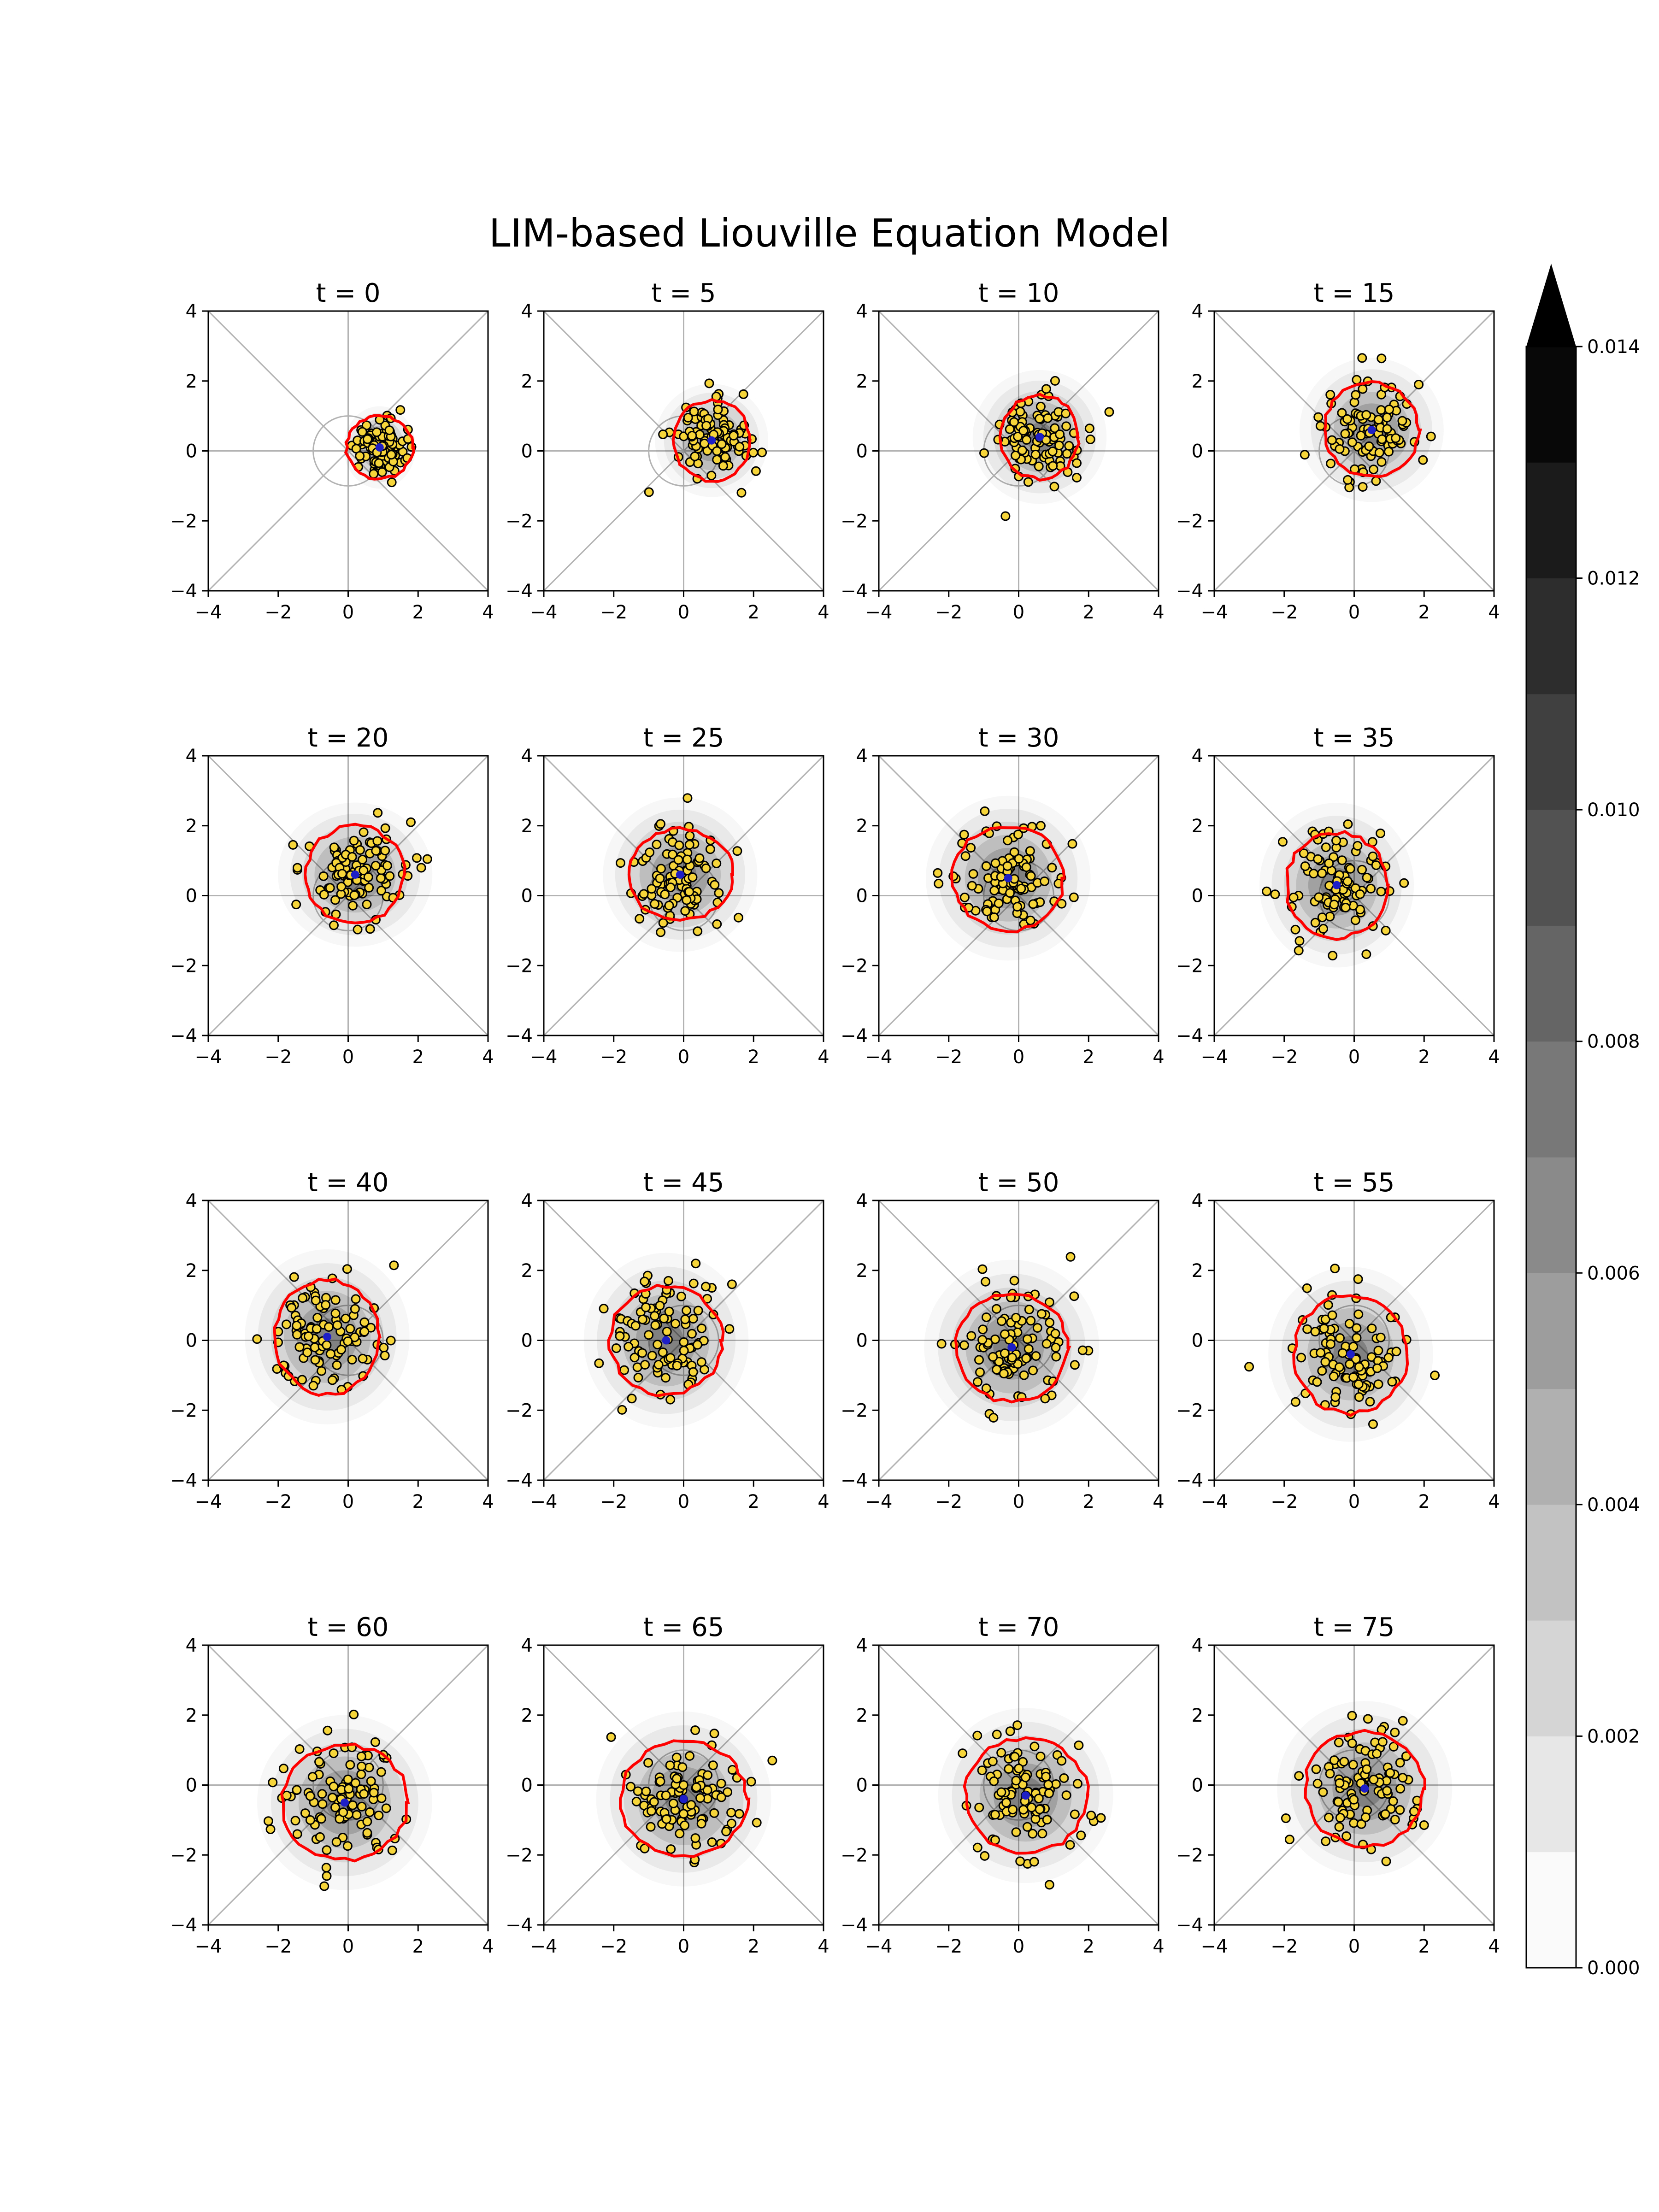 The image size is (1659, 2212). Describe the element at coordinates (1613, 810) in the screenshot. I see `colorbar-tick-label: 0.010` at that location.